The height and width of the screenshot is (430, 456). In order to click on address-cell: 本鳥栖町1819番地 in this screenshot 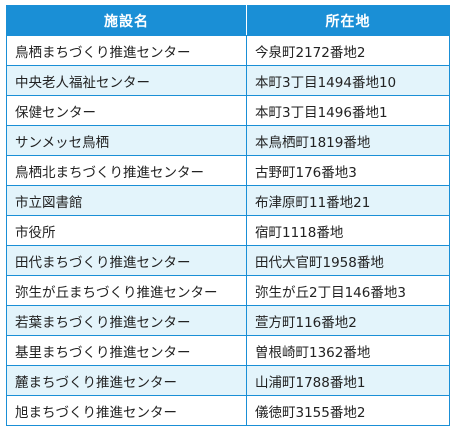, I will do `click(348, 140)`.